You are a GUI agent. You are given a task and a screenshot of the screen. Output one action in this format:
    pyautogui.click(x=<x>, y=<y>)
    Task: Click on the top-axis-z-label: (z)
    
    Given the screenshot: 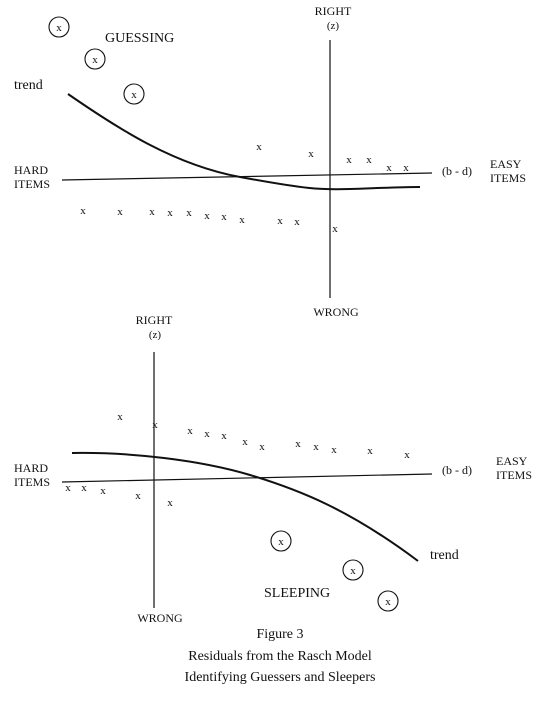 What is the action you would take?
    pyautogui.click(x=333, y=26)
    